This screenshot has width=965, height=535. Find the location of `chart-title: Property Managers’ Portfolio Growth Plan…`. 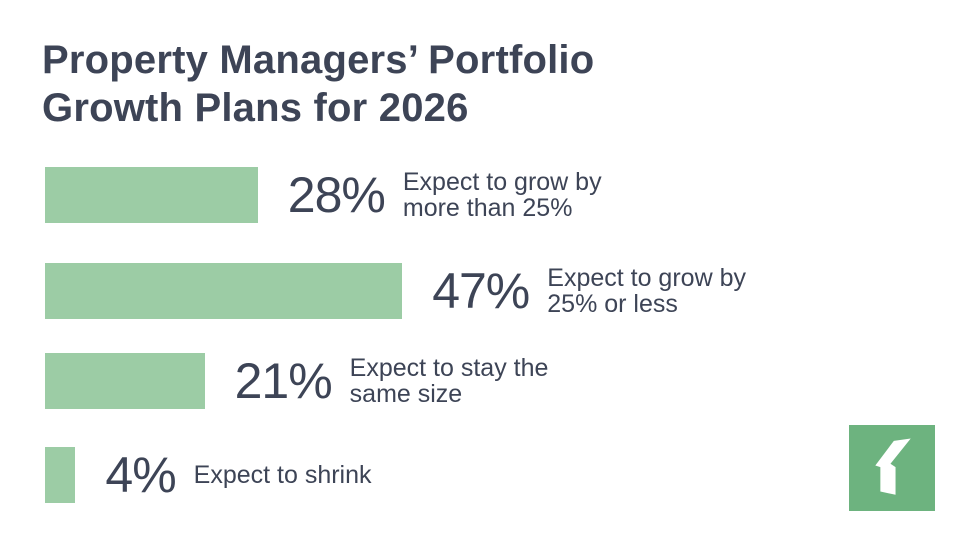

chart-title: Property Managers’ Portfolio Growth Plan… is located at coordinates (318, 84).